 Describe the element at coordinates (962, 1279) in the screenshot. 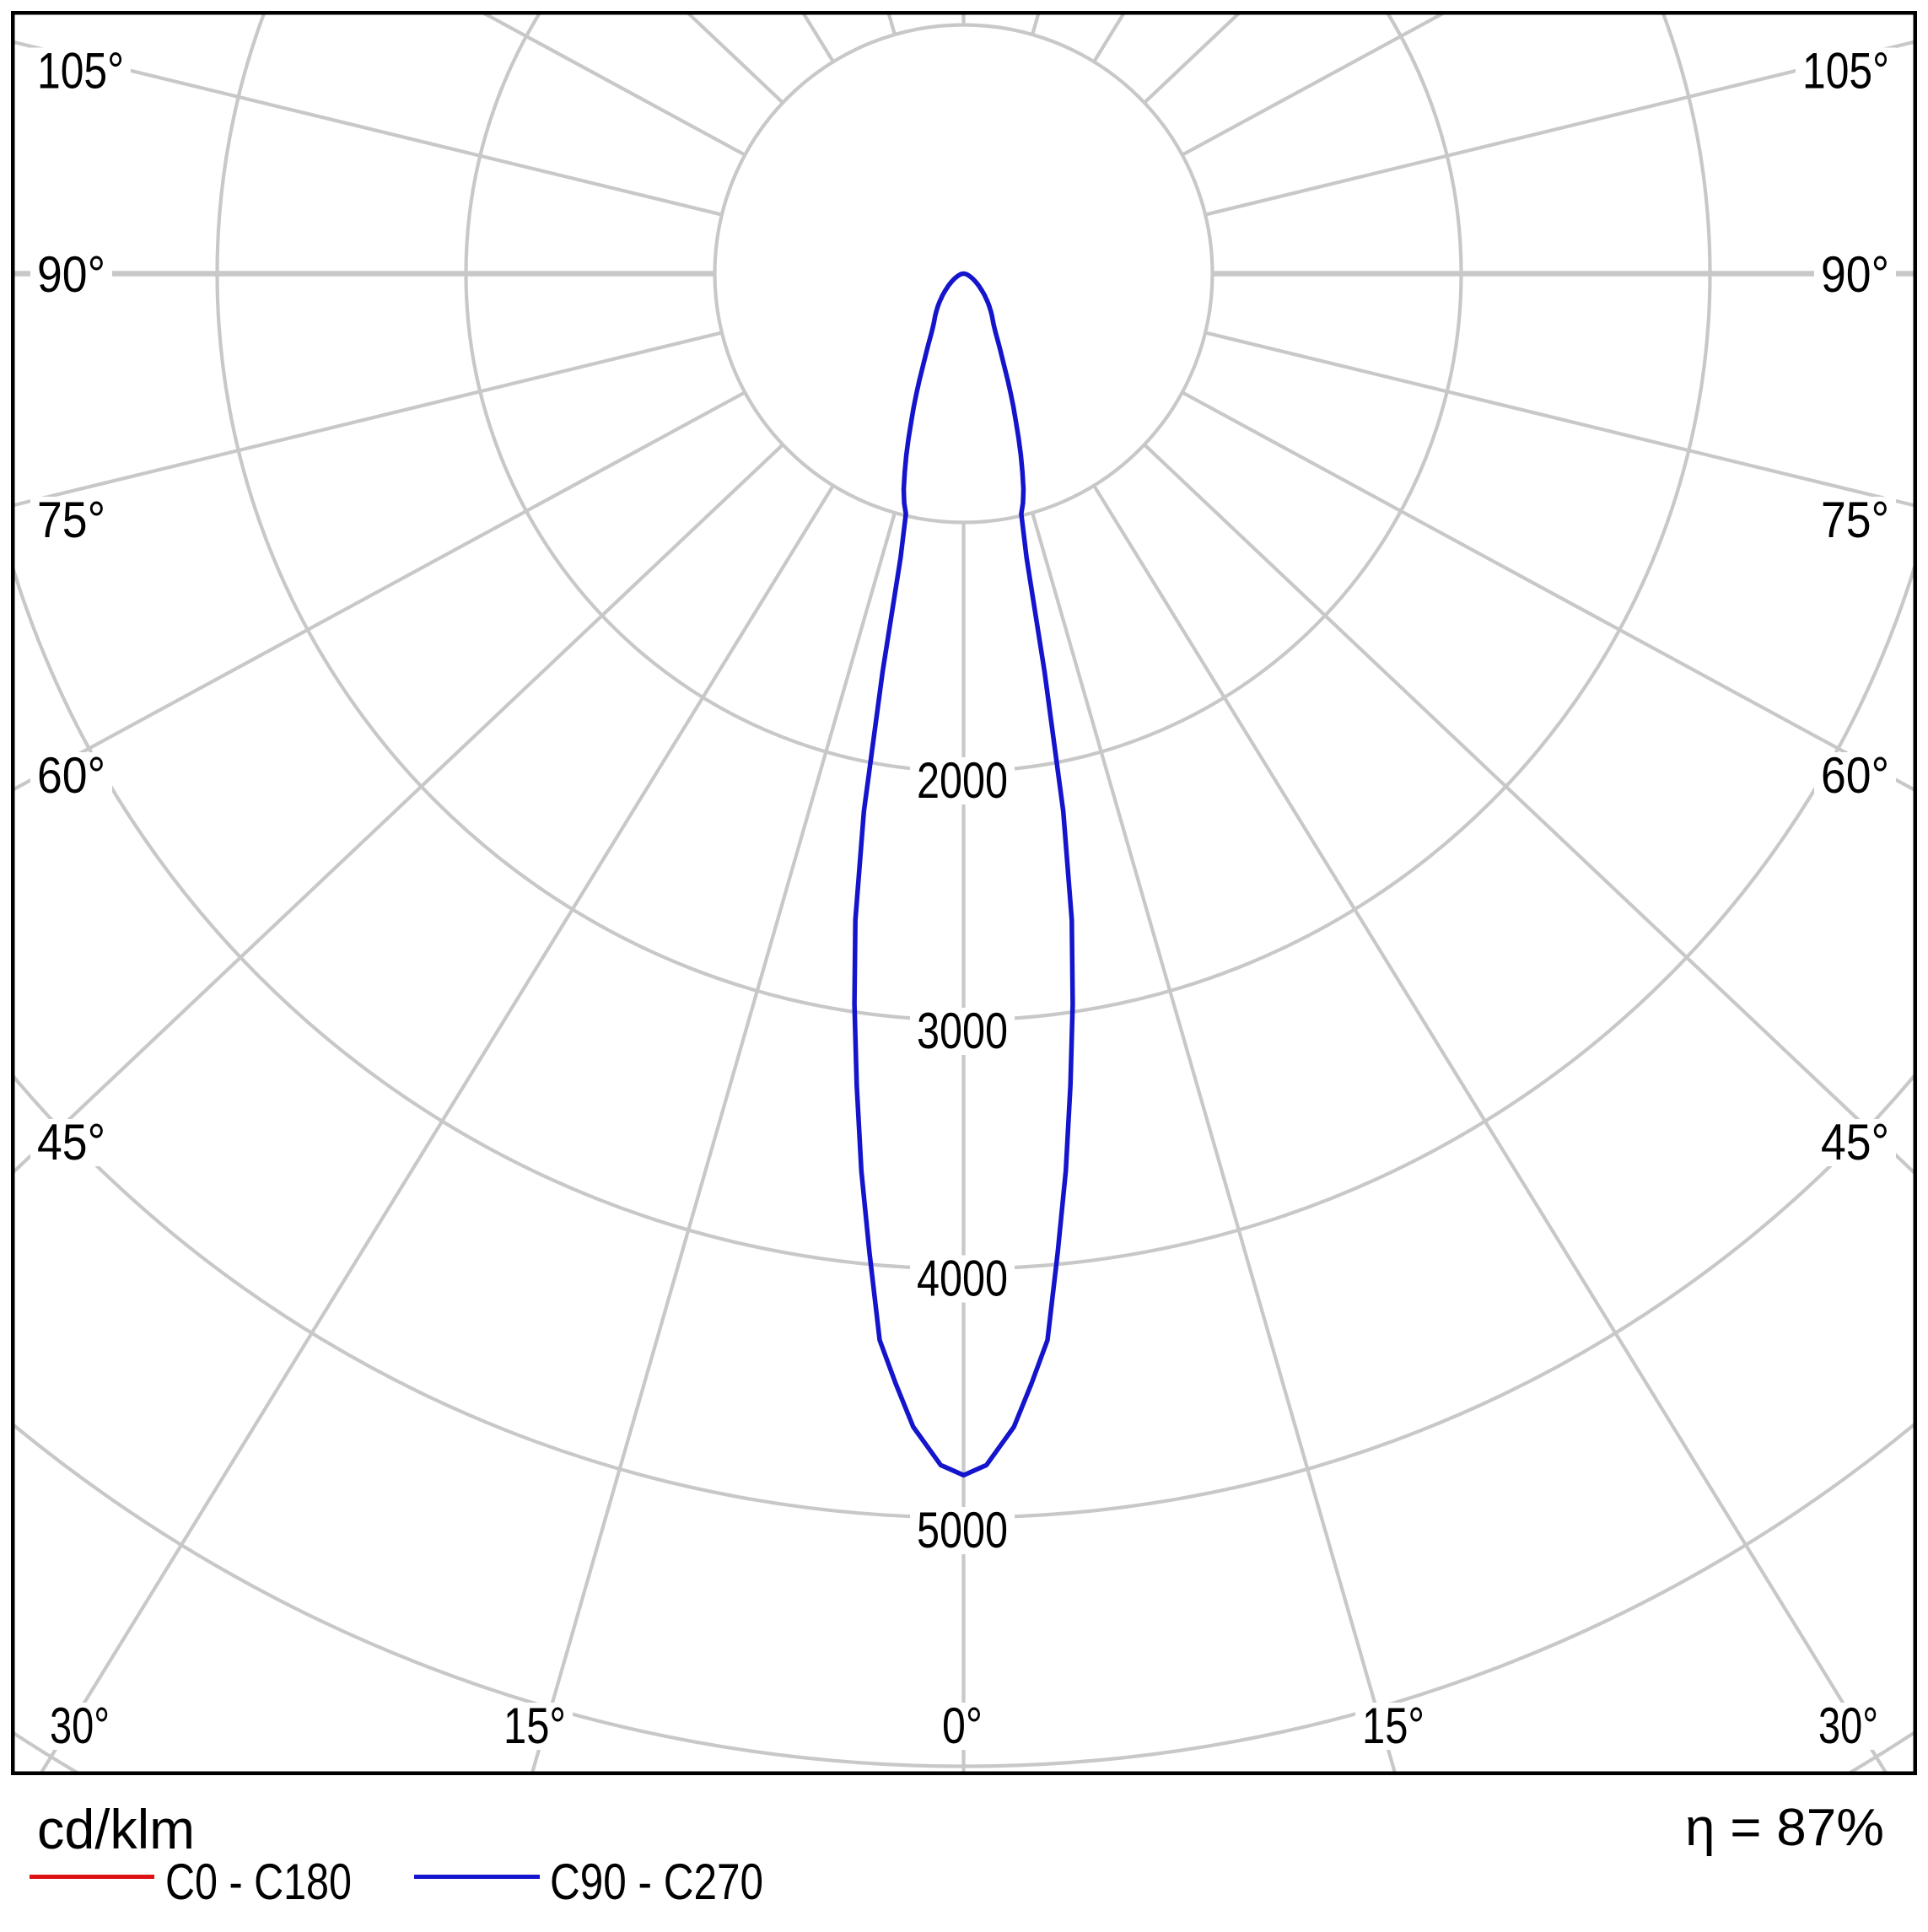

I see `svg-text: 4000` at that location.